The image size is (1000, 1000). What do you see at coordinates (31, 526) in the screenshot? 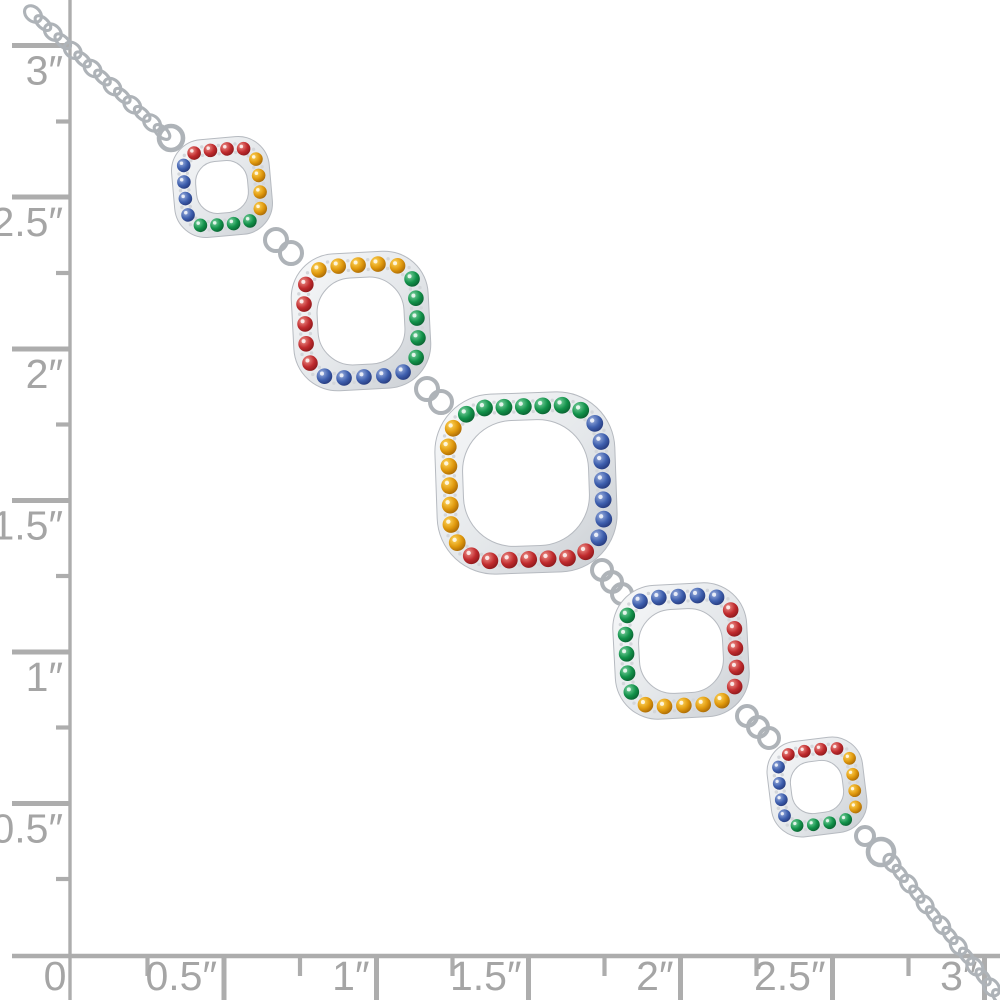
I see `vertical-ruler-label: 1.5″` at bounding box center [31, 526].